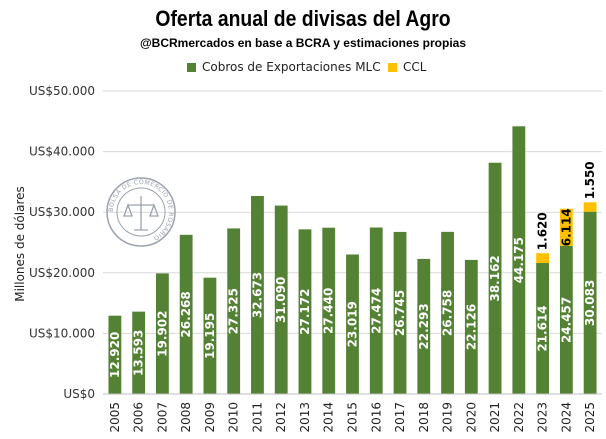 The width and height of the screenshot is (606, 439). I want to click on data-label-cobros: 13.593, so click(139, 353).